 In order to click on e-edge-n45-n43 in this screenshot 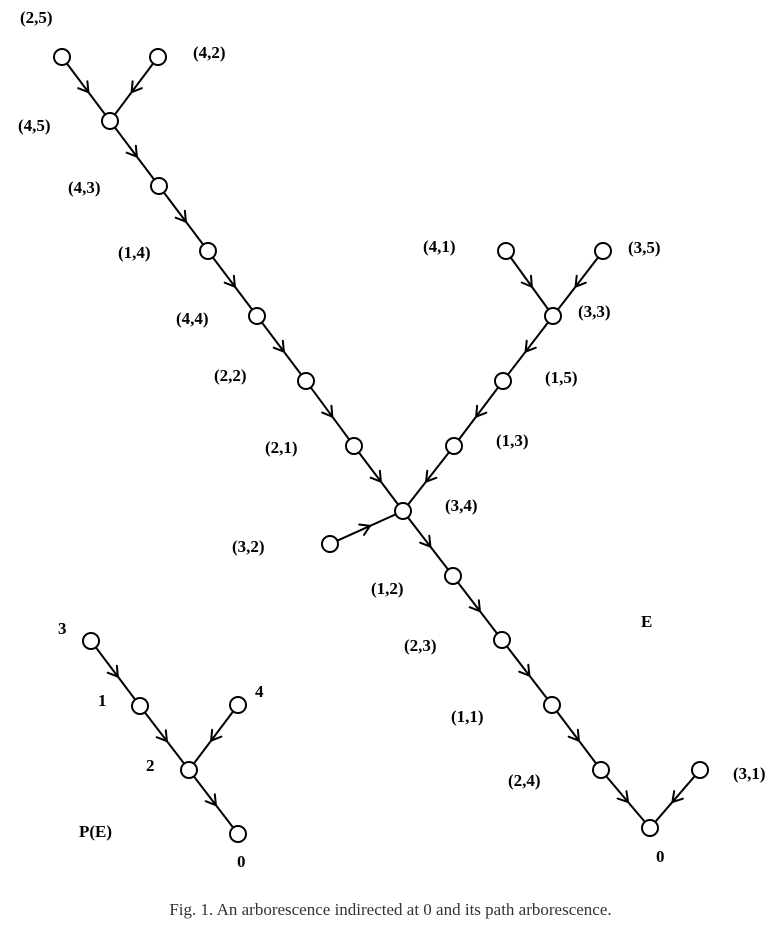, I will do `click(134, 153)`.